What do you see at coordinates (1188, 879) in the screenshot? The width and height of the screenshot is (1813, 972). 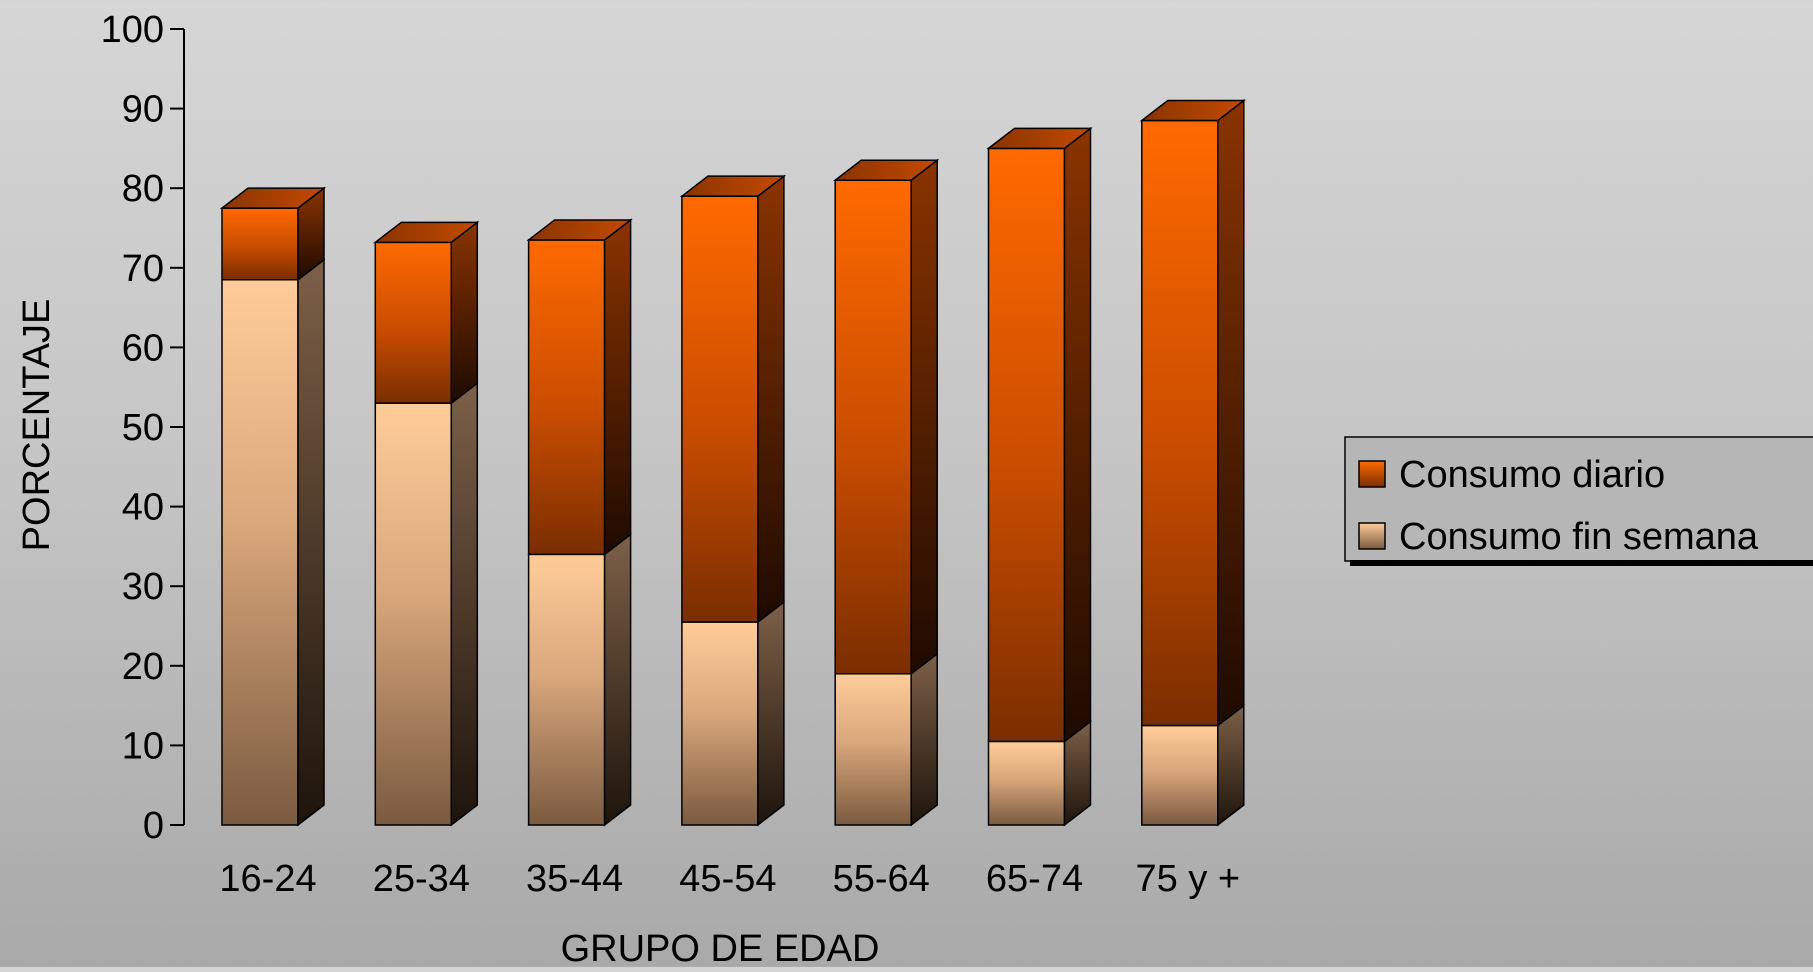 I see `x-tick-label: 75 y +` at bounding box center [1188, 879].